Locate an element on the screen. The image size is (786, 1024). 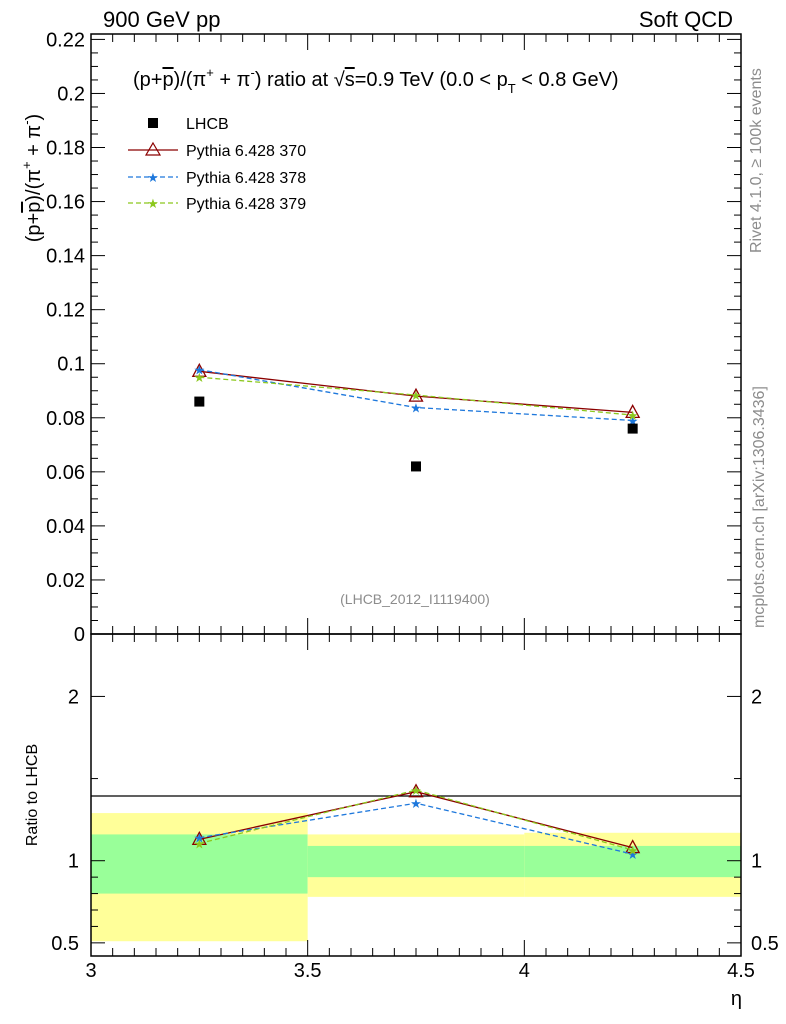
x-tick-label: 3 is located at coordinates (90, 971).